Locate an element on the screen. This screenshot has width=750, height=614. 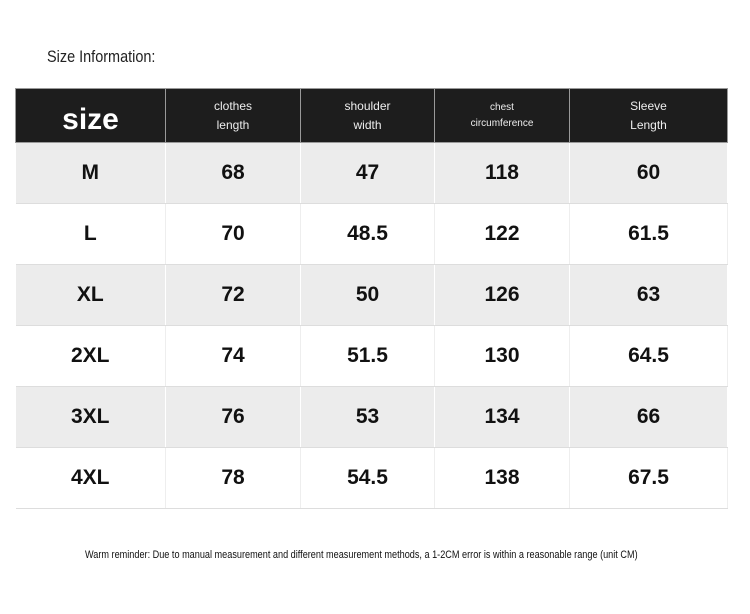
header-line: length is located at coordinates (233, 124).